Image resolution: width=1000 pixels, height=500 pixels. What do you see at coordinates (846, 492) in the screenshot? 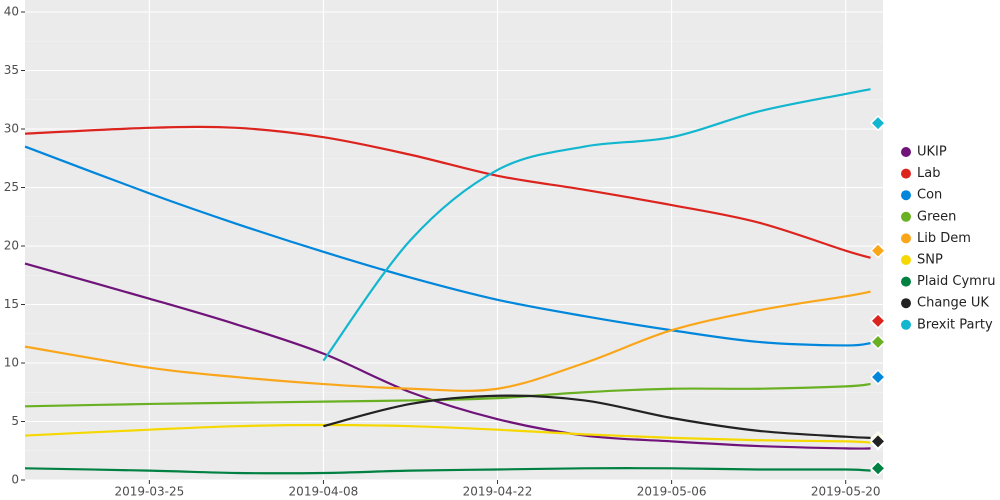
I see `x-tick-label: 2019-05-20` at bounding box center [846, 492].